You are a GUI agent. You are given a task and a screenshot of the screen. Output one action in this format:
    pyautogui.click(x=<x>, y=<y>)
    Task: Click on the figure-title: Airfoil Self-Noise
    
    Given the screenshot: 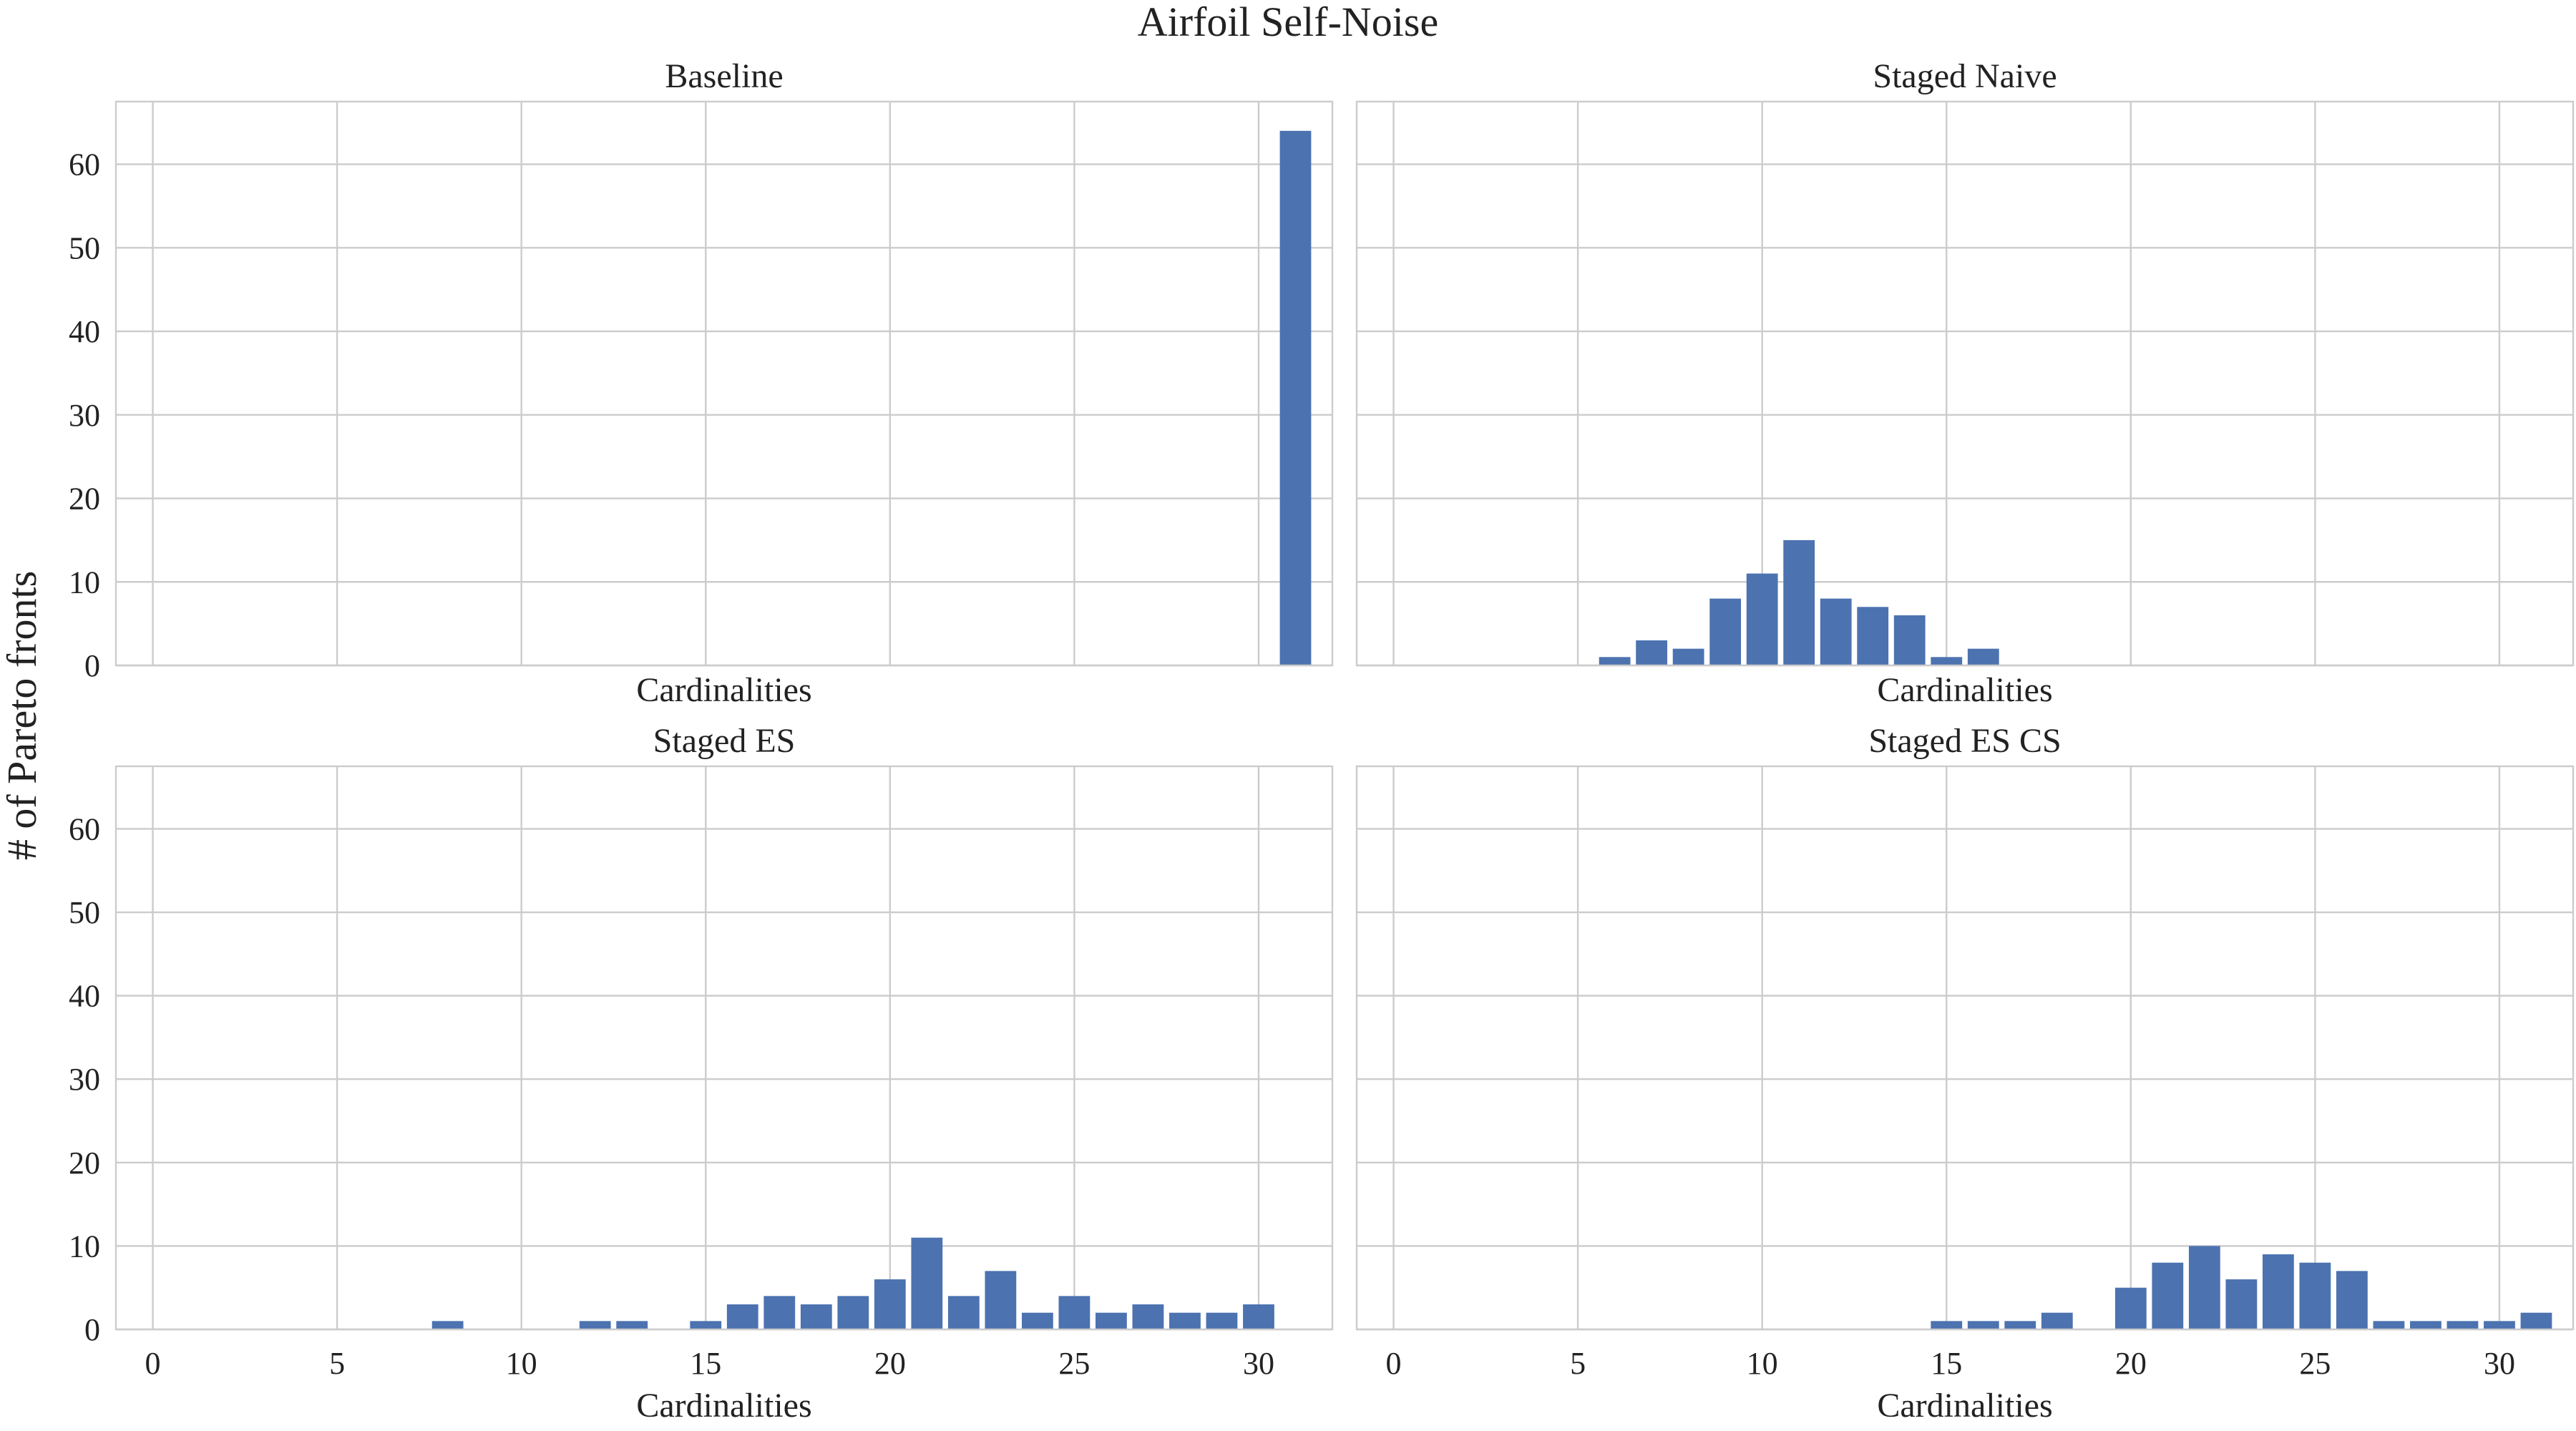 What is the action you would take?
    pyautogui.click(x=1288, y=23)
    